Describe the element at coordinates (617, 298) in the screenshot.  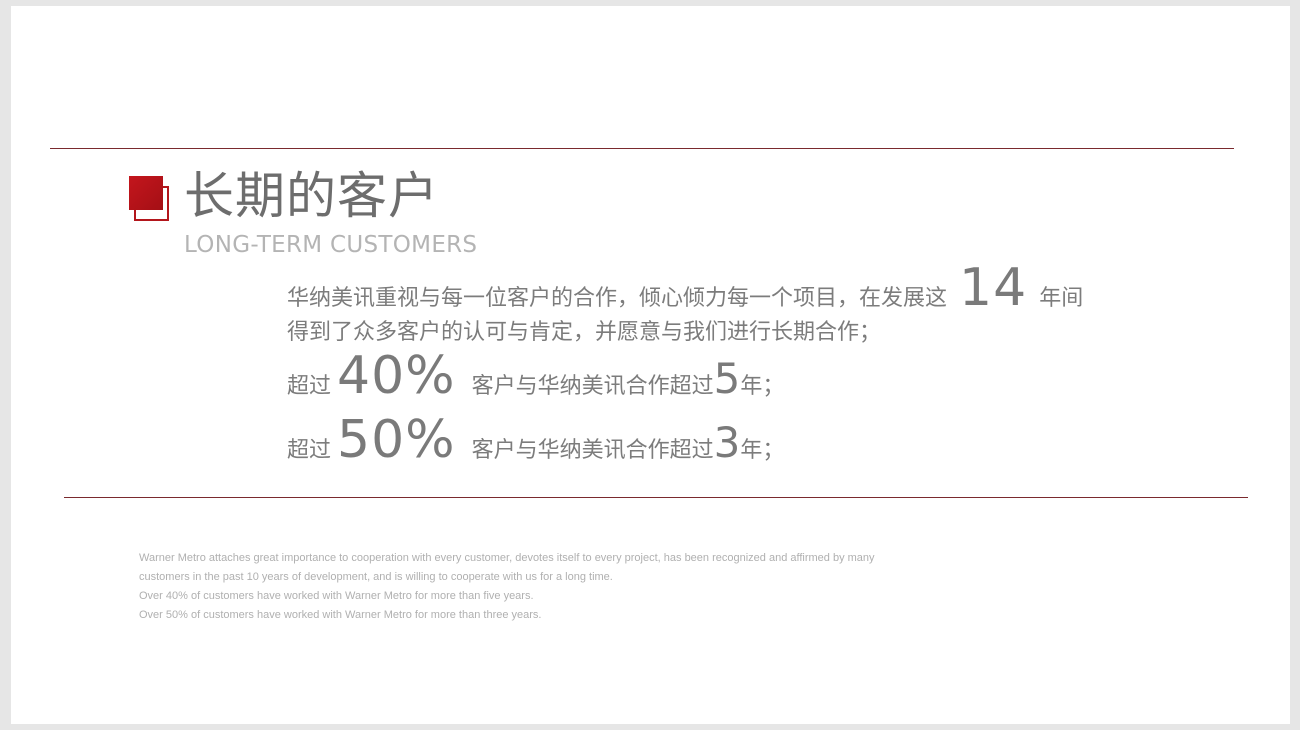
I see `line1-text-before: 华纳美讯重视与每一位客户的合作，倾心倾力每一个项目，在发展这` at that location.